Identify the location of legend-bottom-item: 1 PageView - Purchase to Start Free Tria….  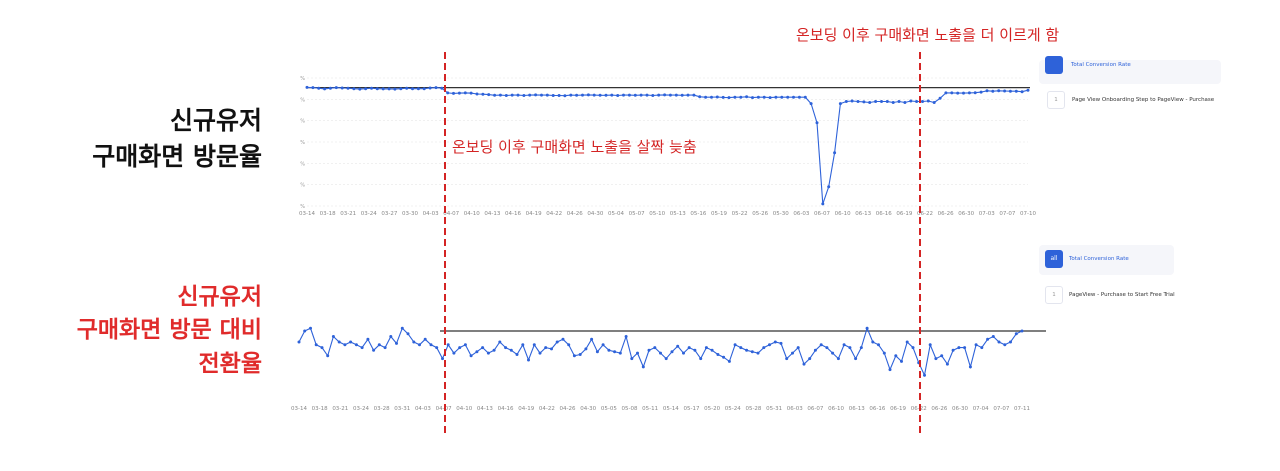
(1114, 294).